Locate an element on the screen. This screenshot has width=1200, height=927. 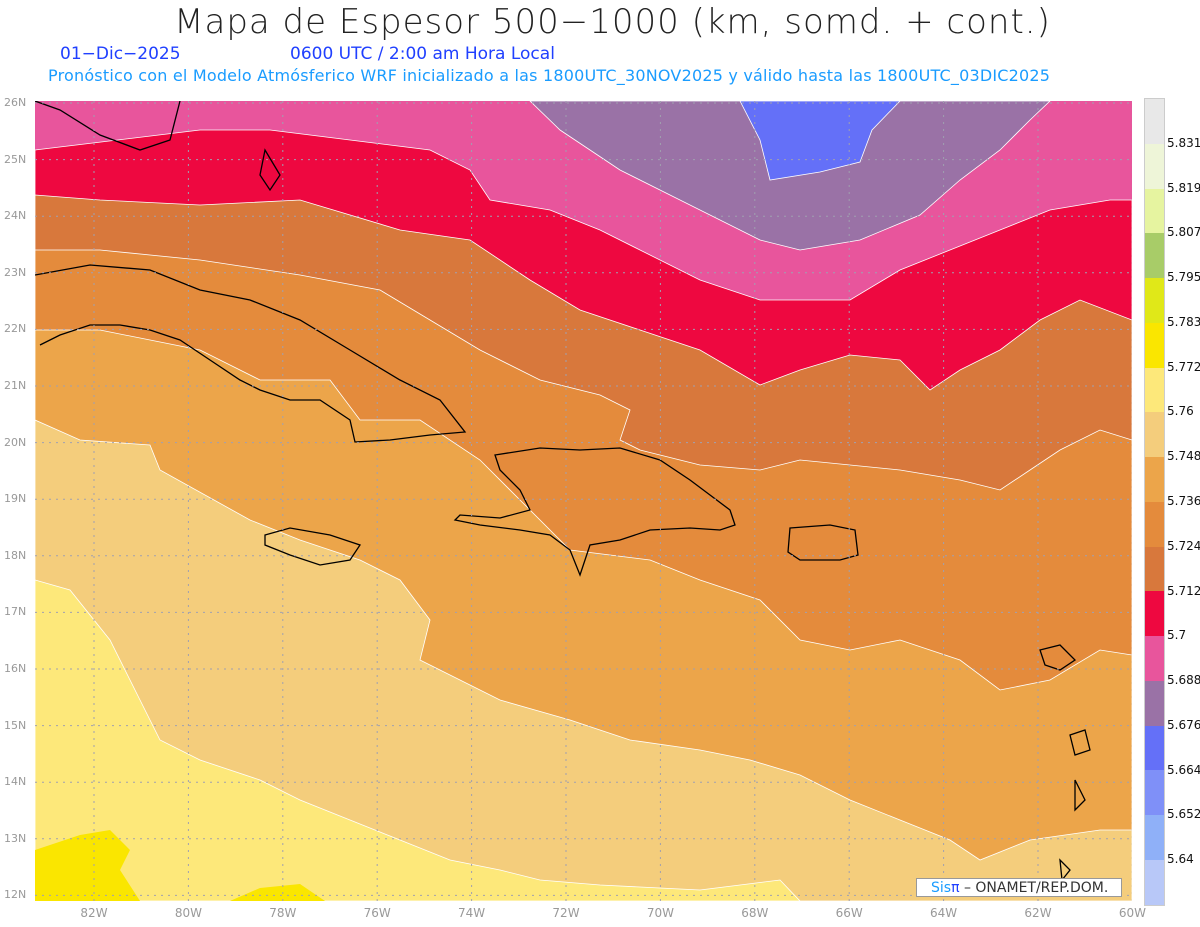
colorbar is located at coordinates (1154, 502).